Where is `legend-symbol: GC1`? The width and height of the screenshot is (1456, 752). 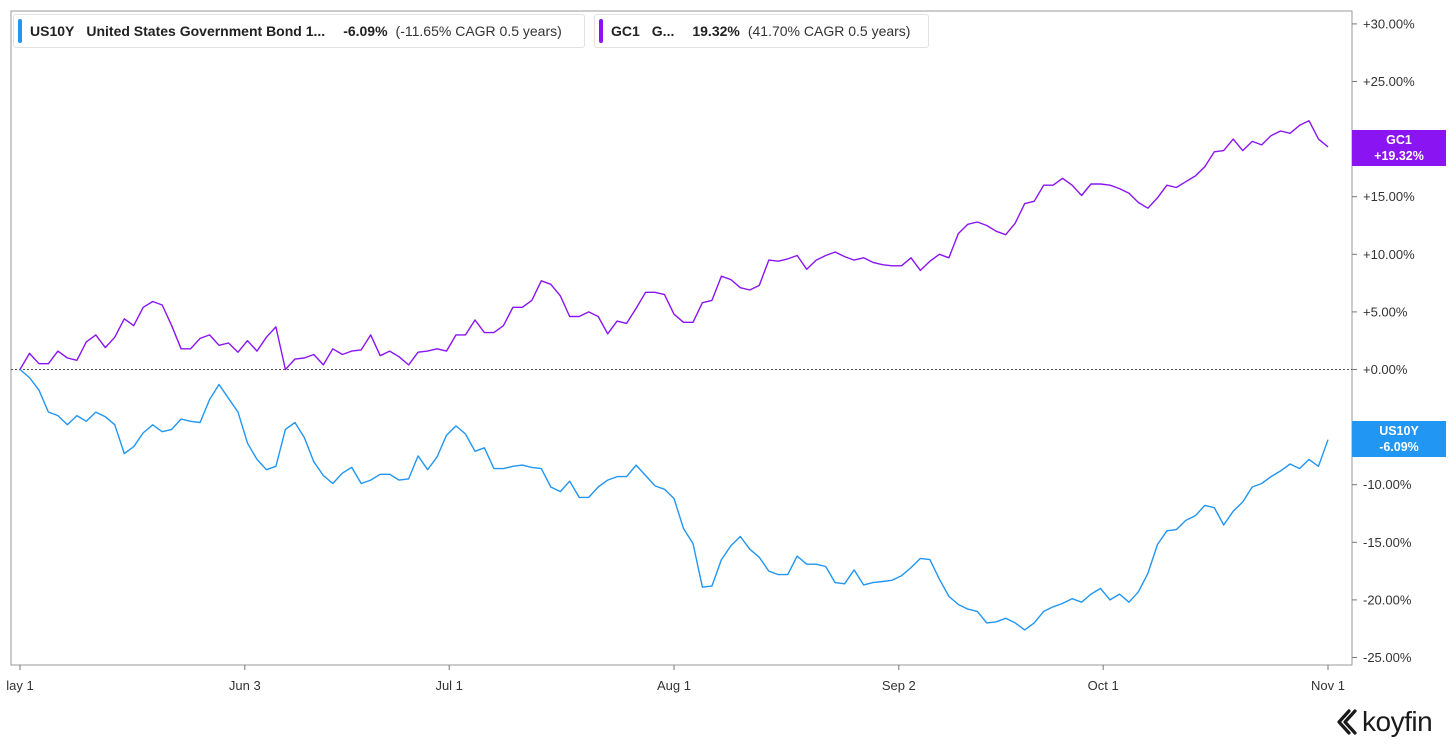 legend-symbol: GC1 is located at coordinates (625, 31).